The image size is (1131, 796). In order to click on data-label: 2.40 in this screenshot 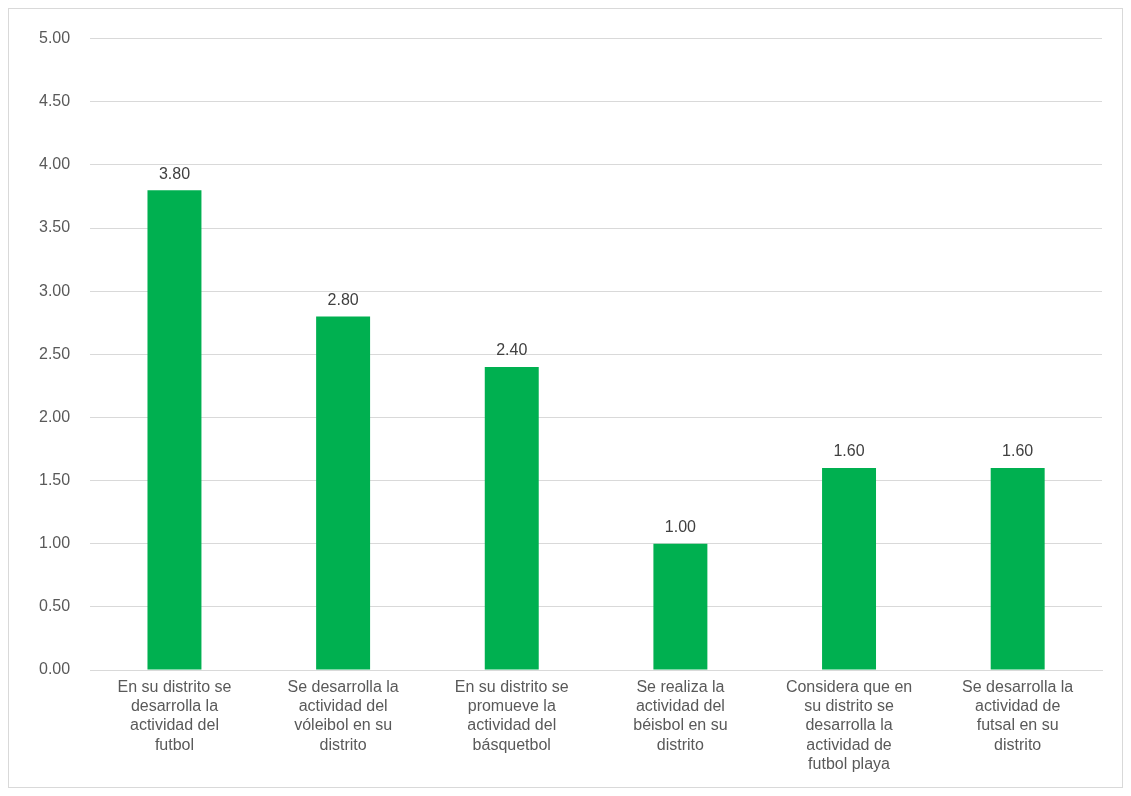, I will do `click(512, 350)`.